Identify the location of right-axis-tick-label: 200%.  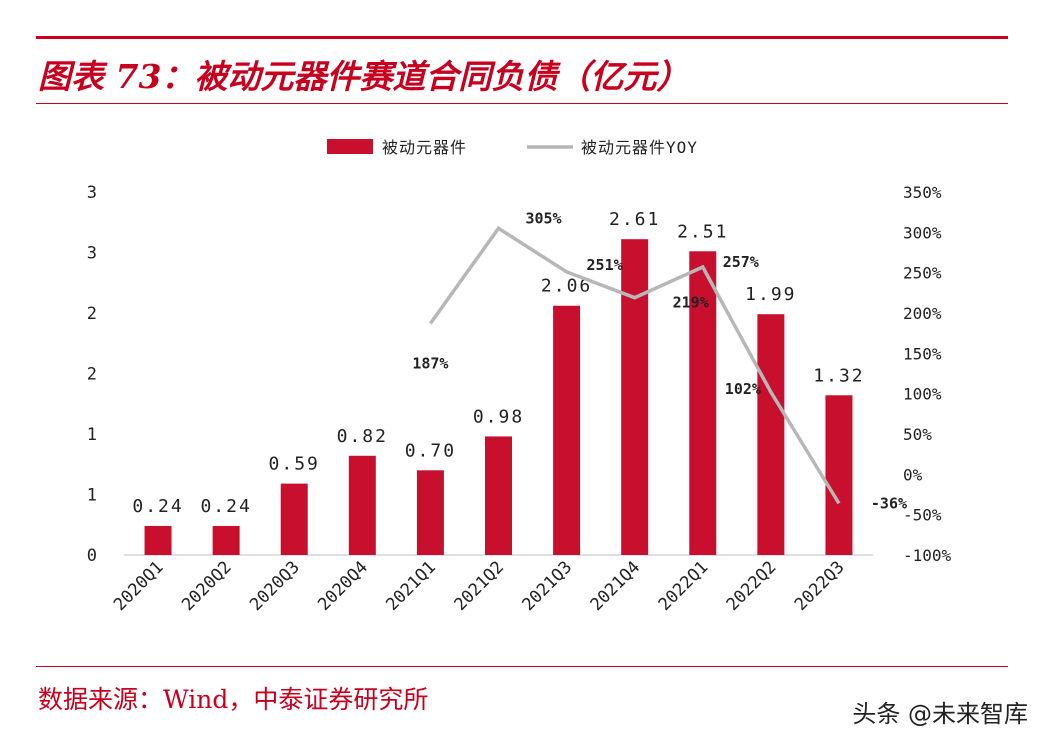
(922, 313).